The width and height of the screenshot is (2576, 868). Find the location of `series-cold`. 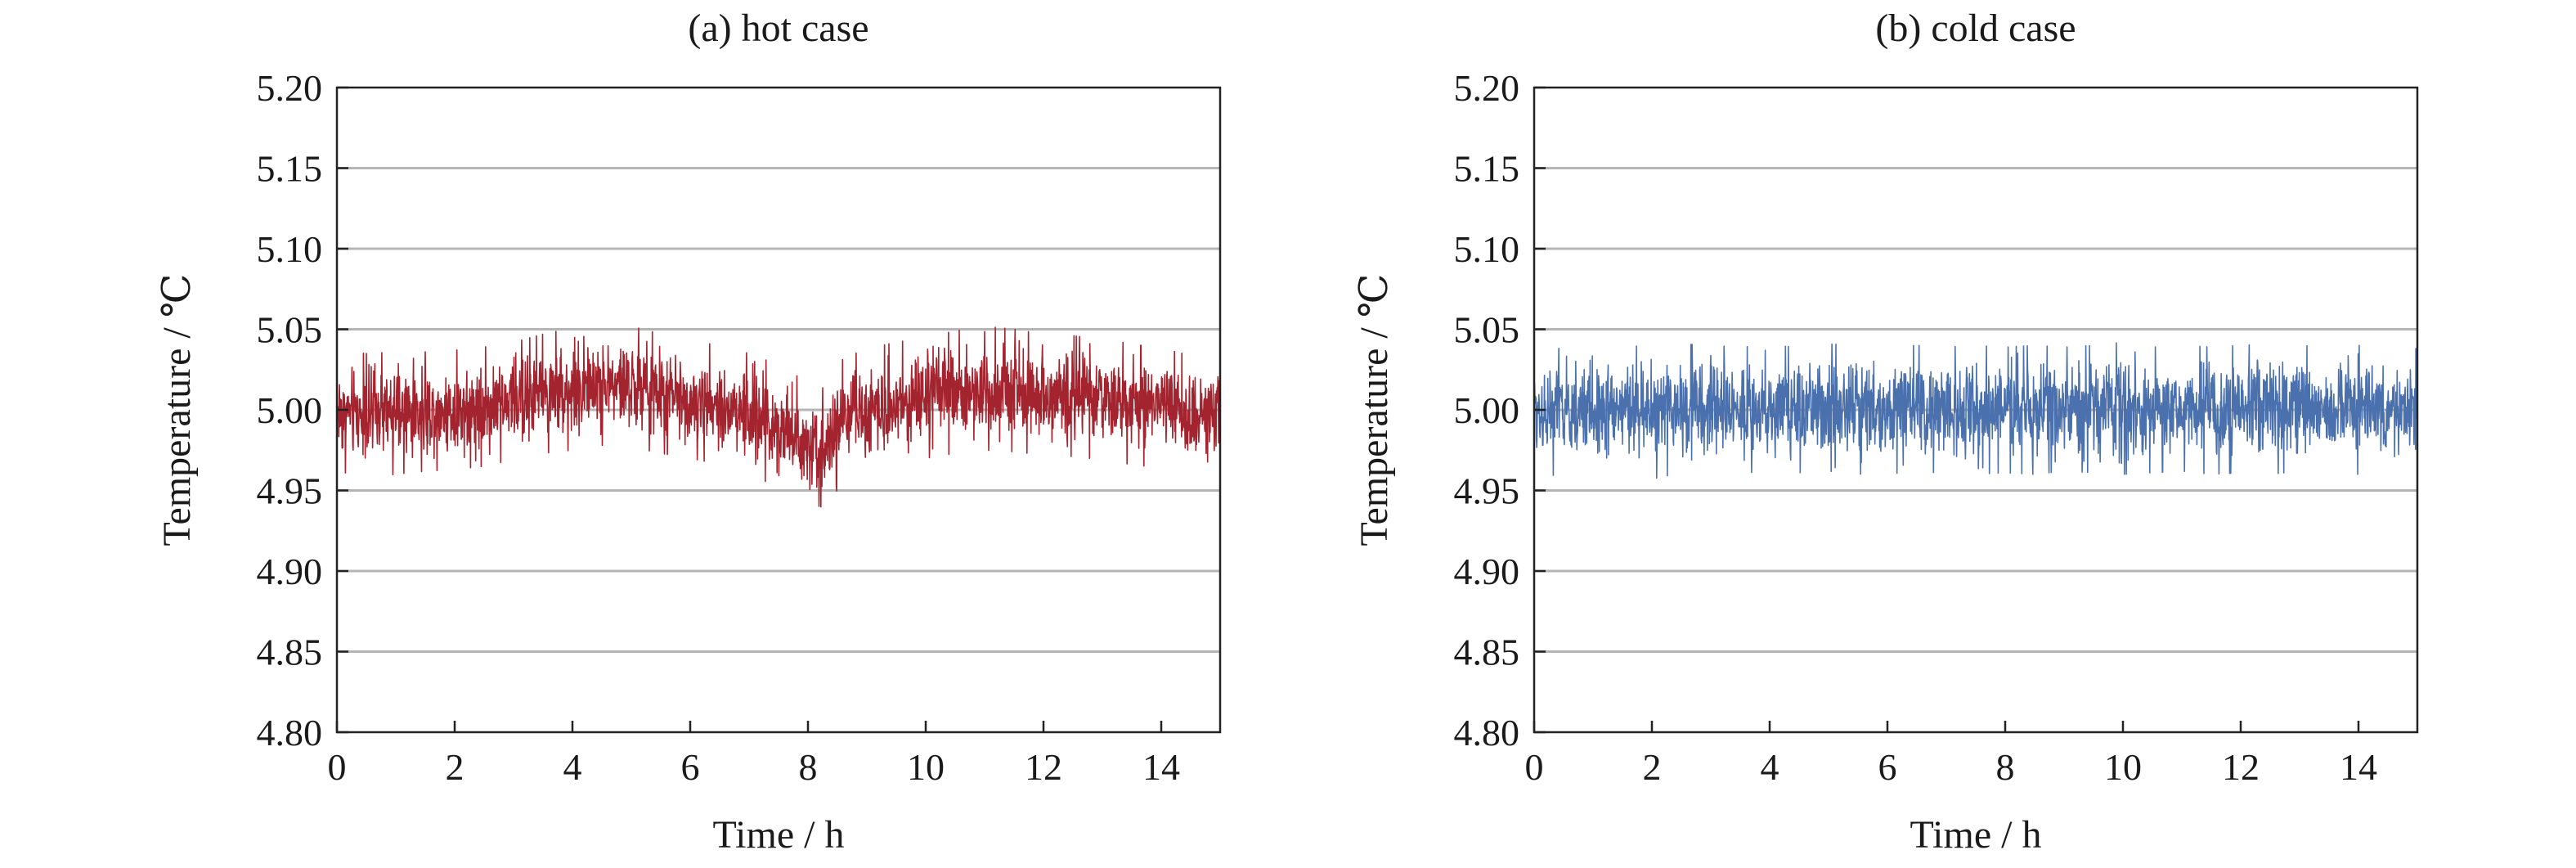

series-cold is located at coordinates (1975, 410).